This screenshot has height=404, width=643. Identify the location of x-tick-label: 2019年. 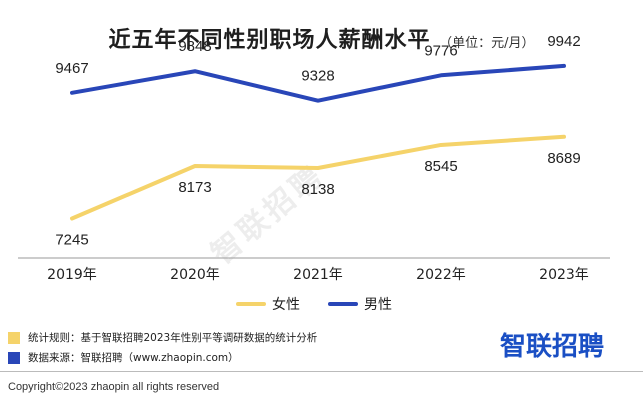
(72, 275).